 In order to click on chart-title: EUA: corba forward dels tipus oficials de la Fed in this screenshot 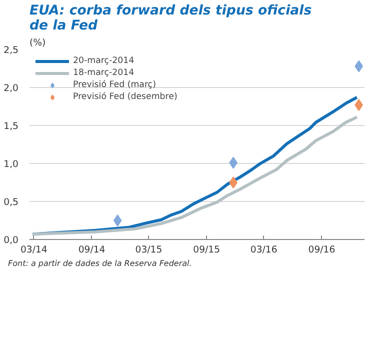, I will do `click(171, 19)`.